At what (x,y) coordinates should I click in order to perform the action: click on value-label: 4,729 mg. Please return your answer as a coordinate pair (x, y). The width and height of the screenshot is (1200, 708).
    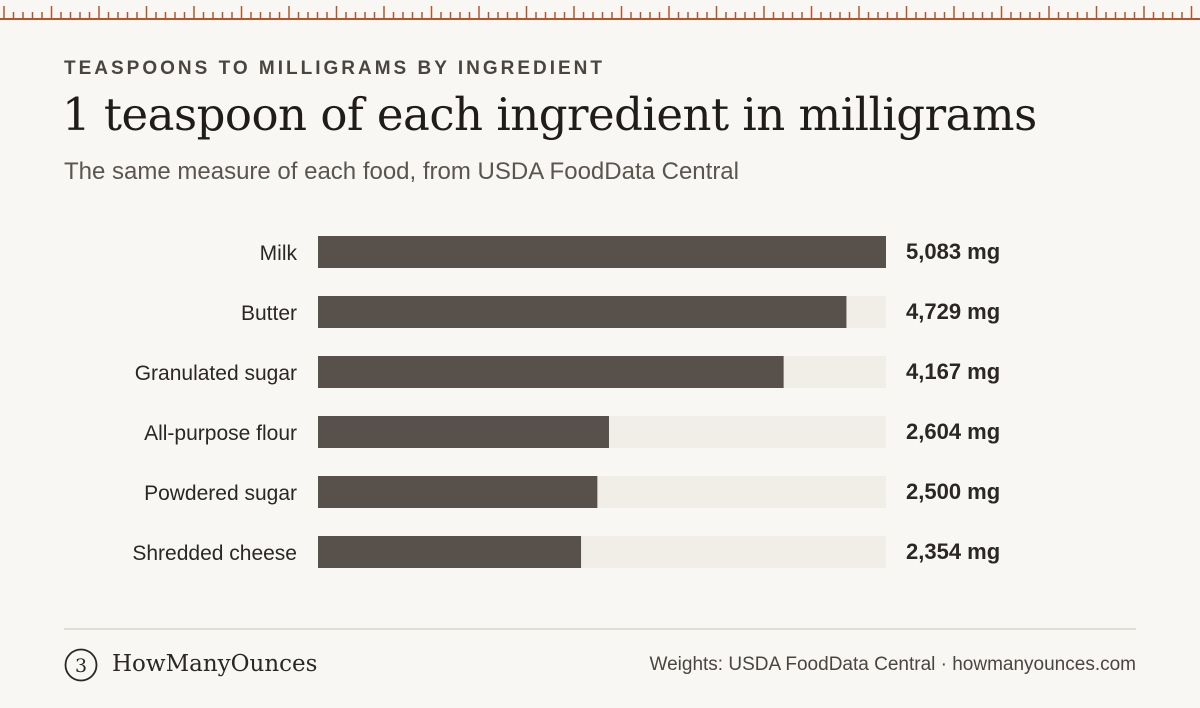
    Looking at the image, I should click on (953, 311).